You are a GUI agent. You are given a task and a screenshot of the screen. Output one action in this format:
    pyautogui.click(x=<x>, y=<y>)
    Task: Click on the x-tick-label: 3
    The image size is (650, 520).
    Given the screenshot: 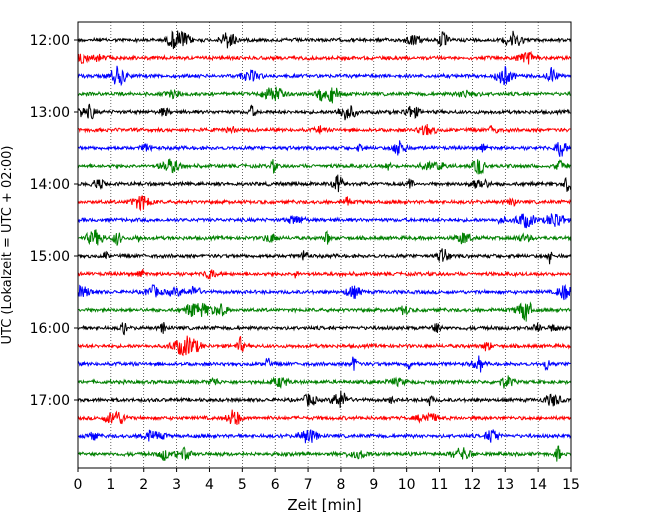 What is the action you would take?
    pyautogui.click(x=176, y=485)
    